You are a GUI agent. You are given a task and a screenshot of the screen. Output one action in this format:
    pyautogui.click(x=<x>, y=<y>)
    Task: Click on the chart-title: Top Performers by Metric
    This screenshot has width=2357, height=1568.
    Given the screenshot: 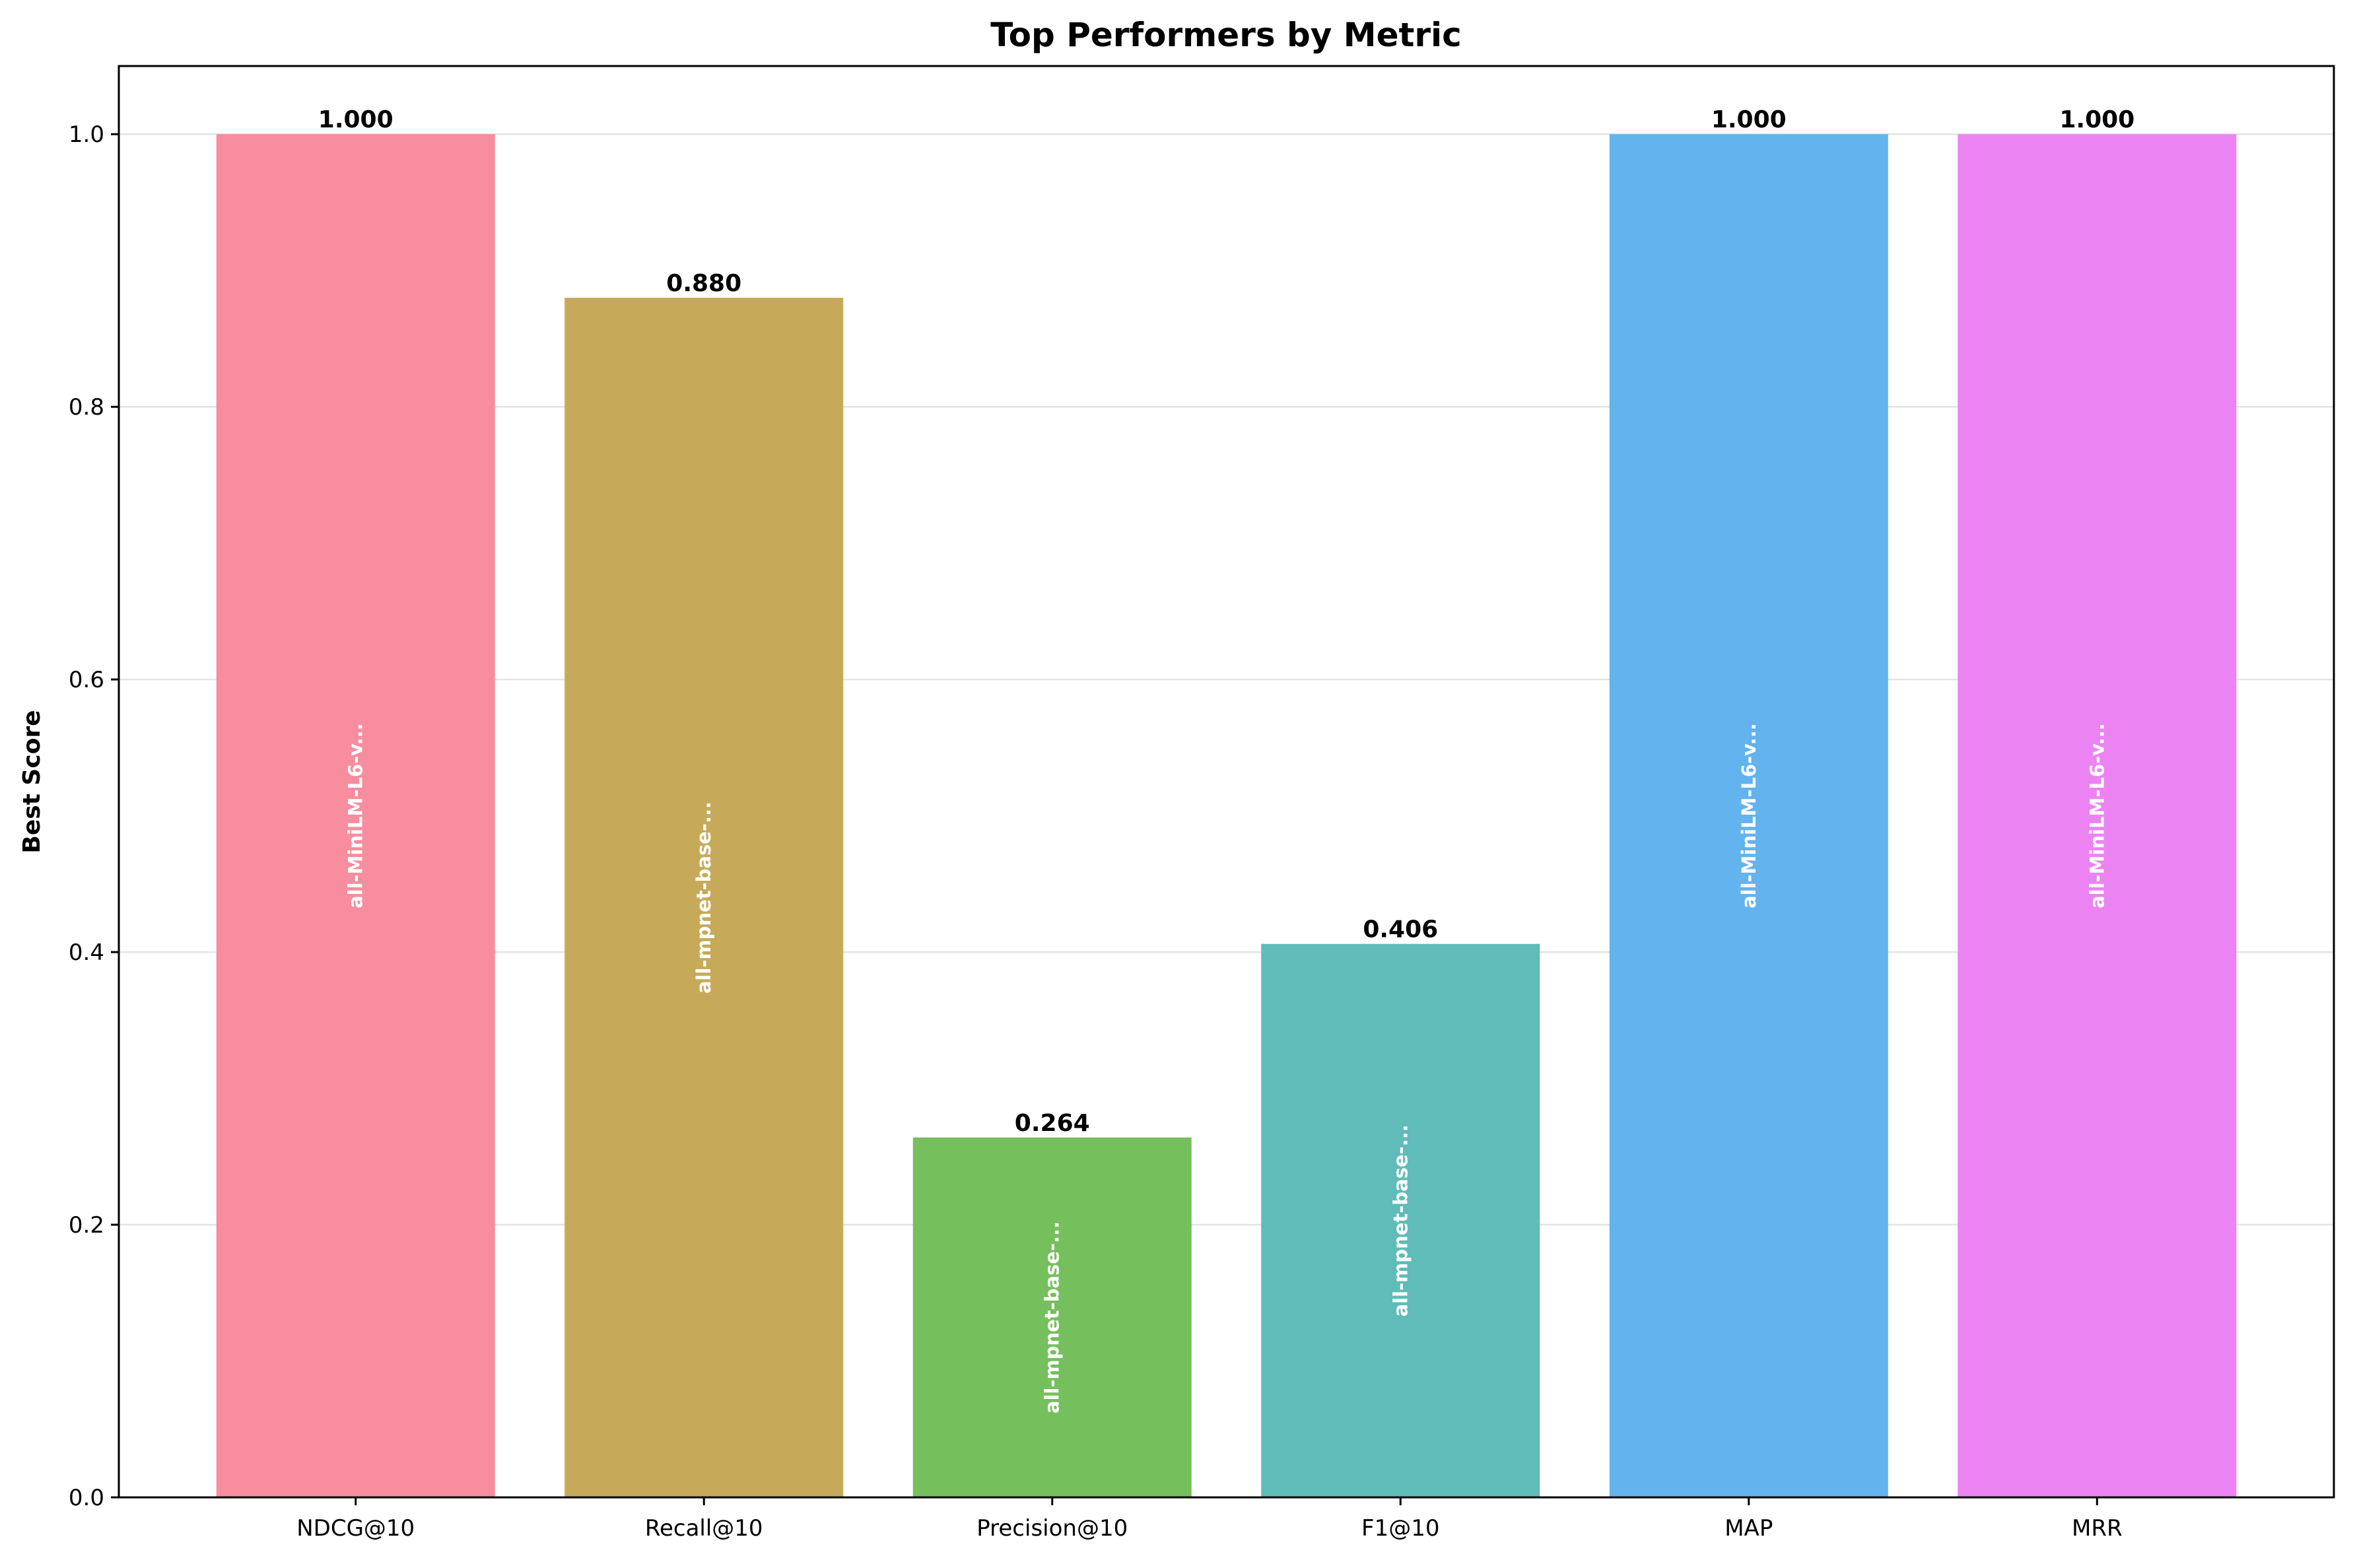 What is the action you would take?
    pyautogui.click(x=1226, y=35)
    